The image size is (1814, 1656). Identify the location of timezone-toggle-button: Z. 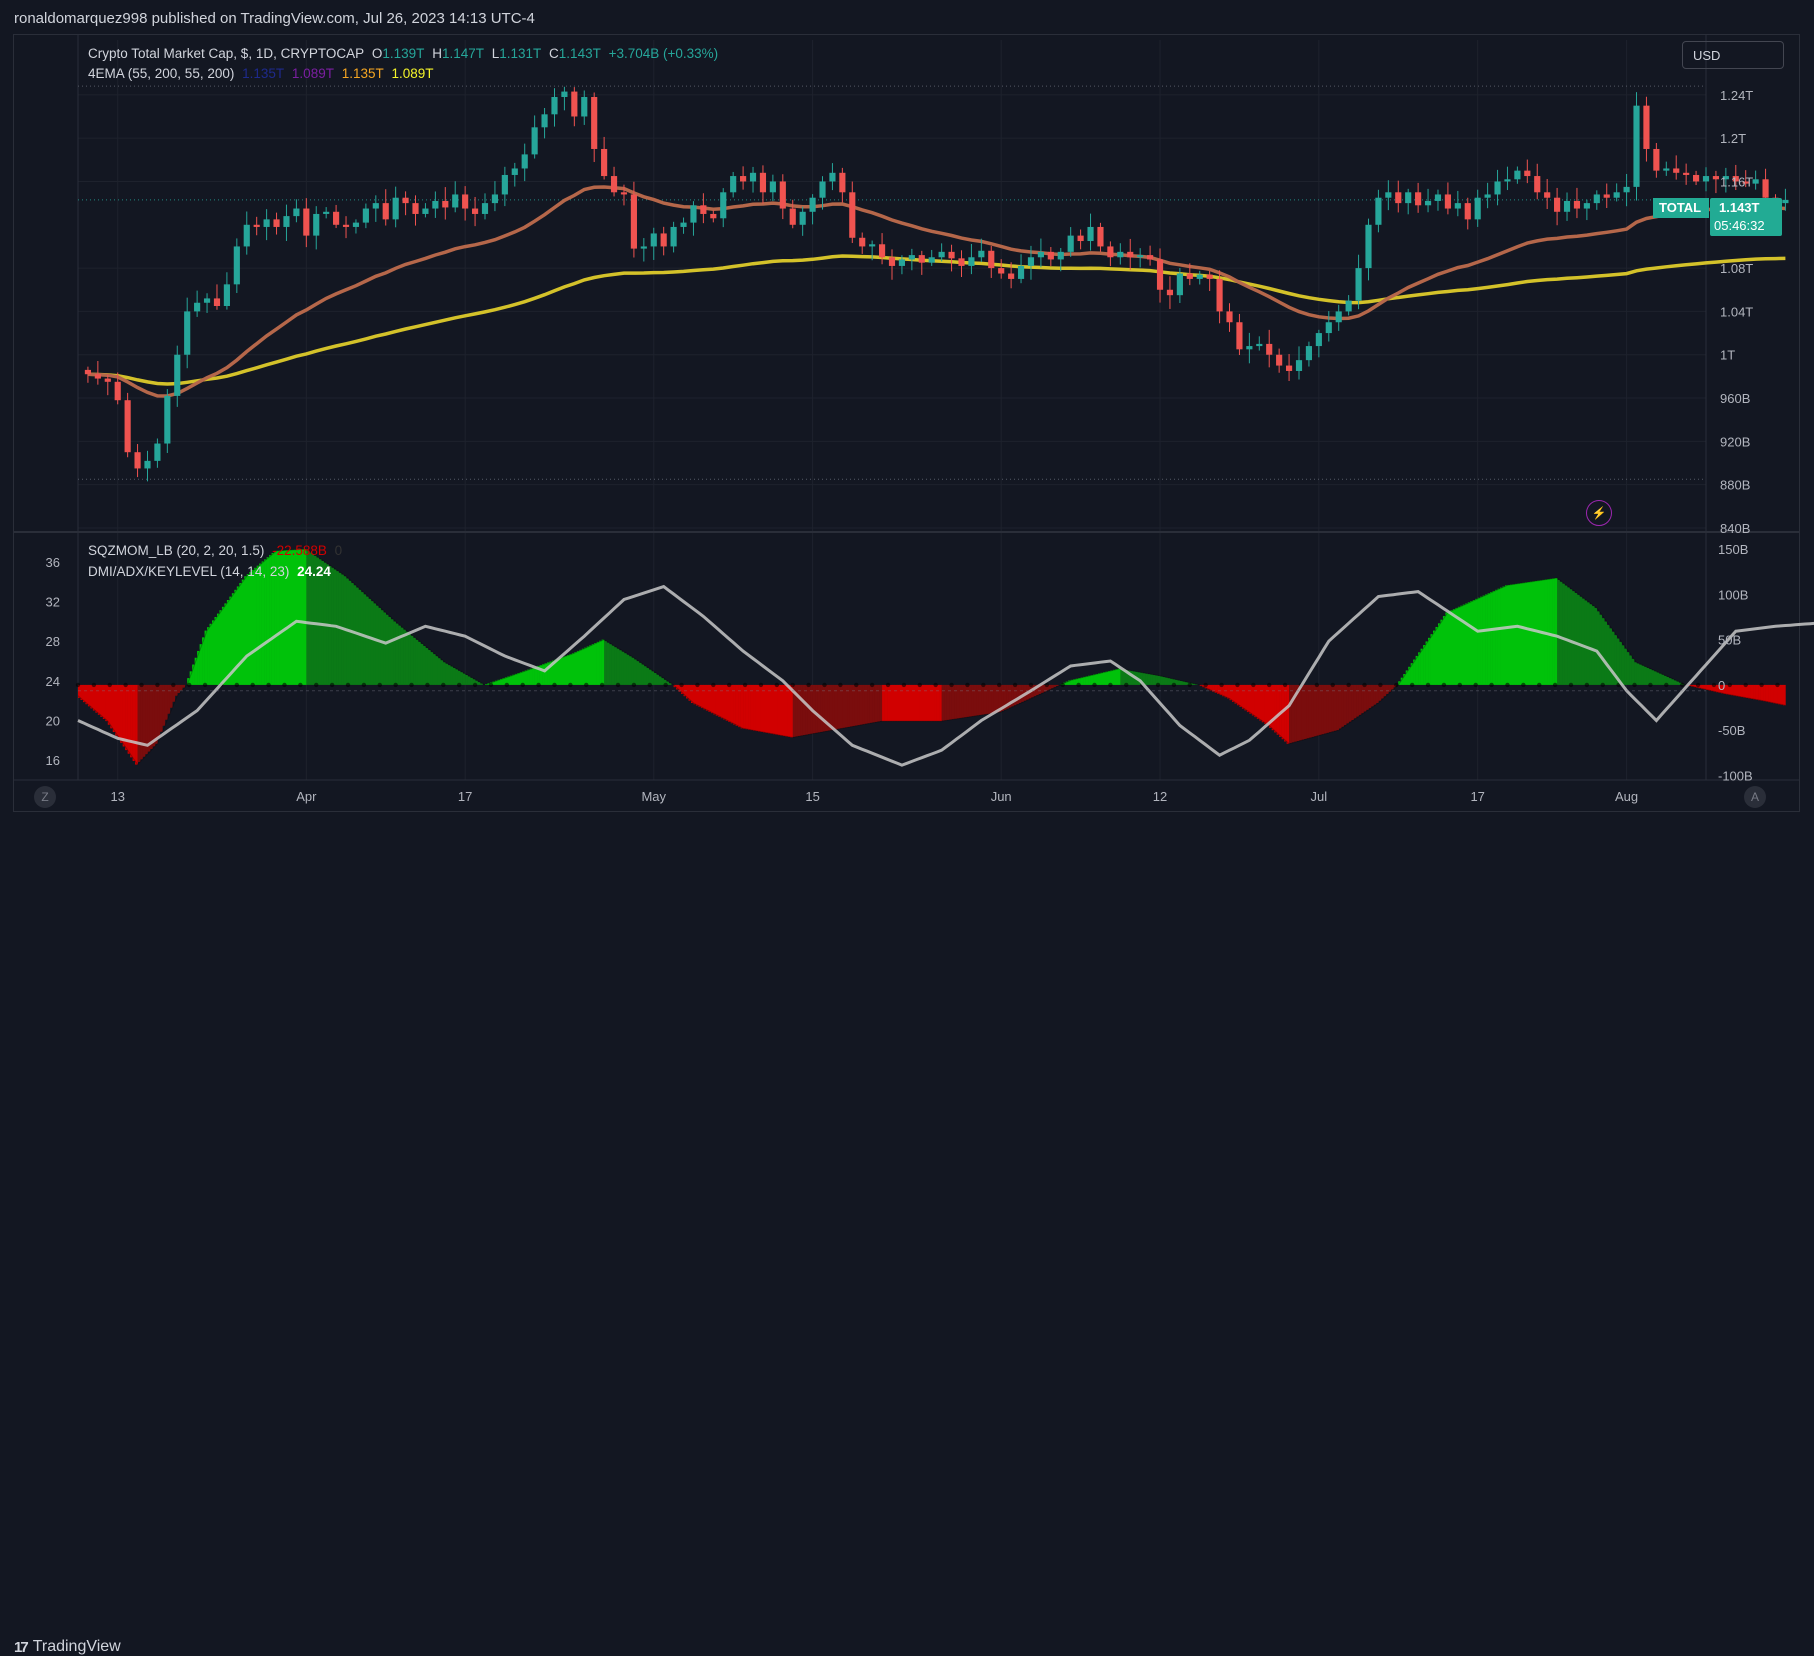
(45, 797).